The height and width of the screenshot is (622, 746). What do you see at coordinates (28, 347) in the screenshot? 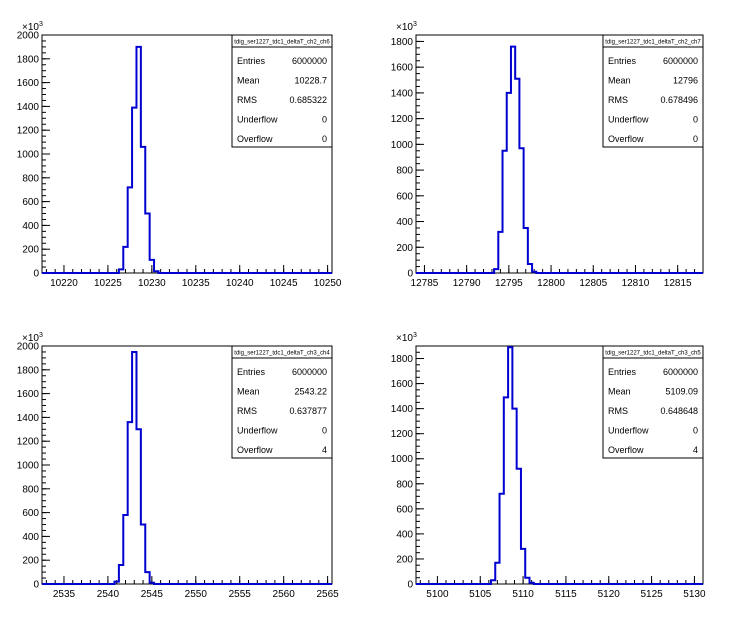
I see `y-tick-label: 2000` at bounding box center [28, 347].